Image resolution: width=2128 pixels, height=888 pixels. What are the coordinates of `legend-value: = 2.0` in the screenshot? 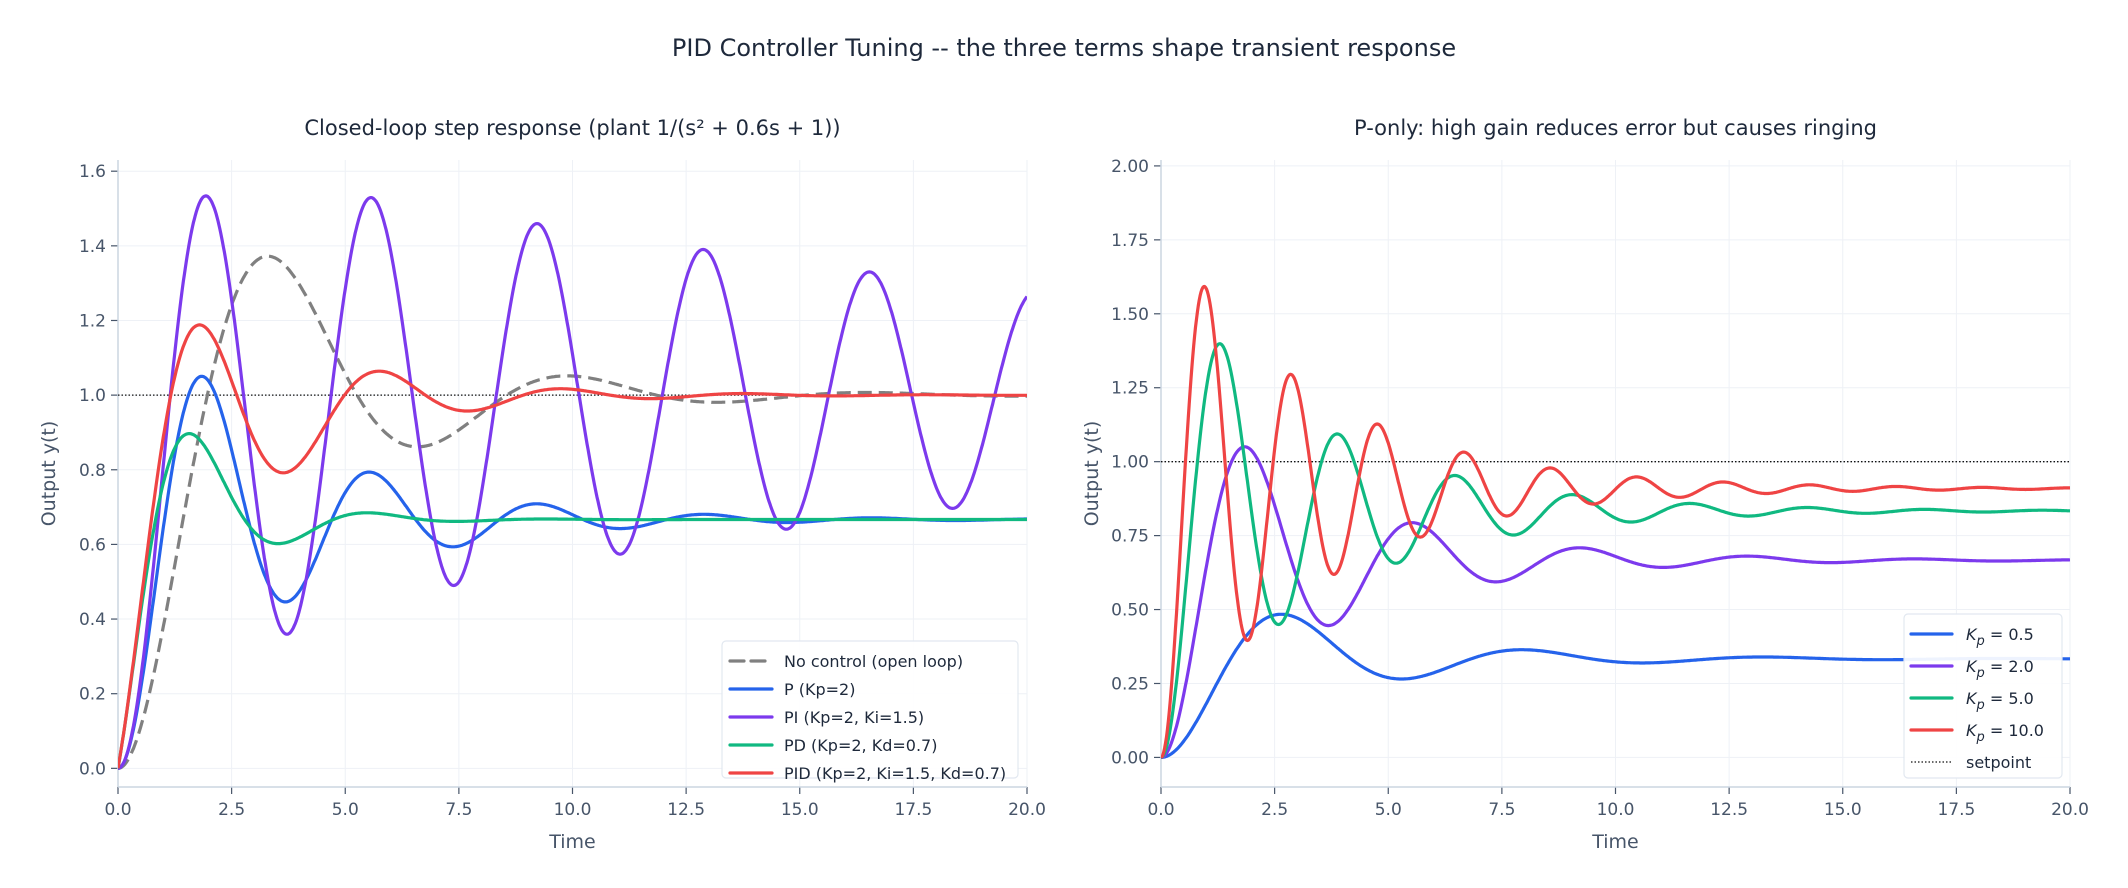 It's located at (2009, 666).